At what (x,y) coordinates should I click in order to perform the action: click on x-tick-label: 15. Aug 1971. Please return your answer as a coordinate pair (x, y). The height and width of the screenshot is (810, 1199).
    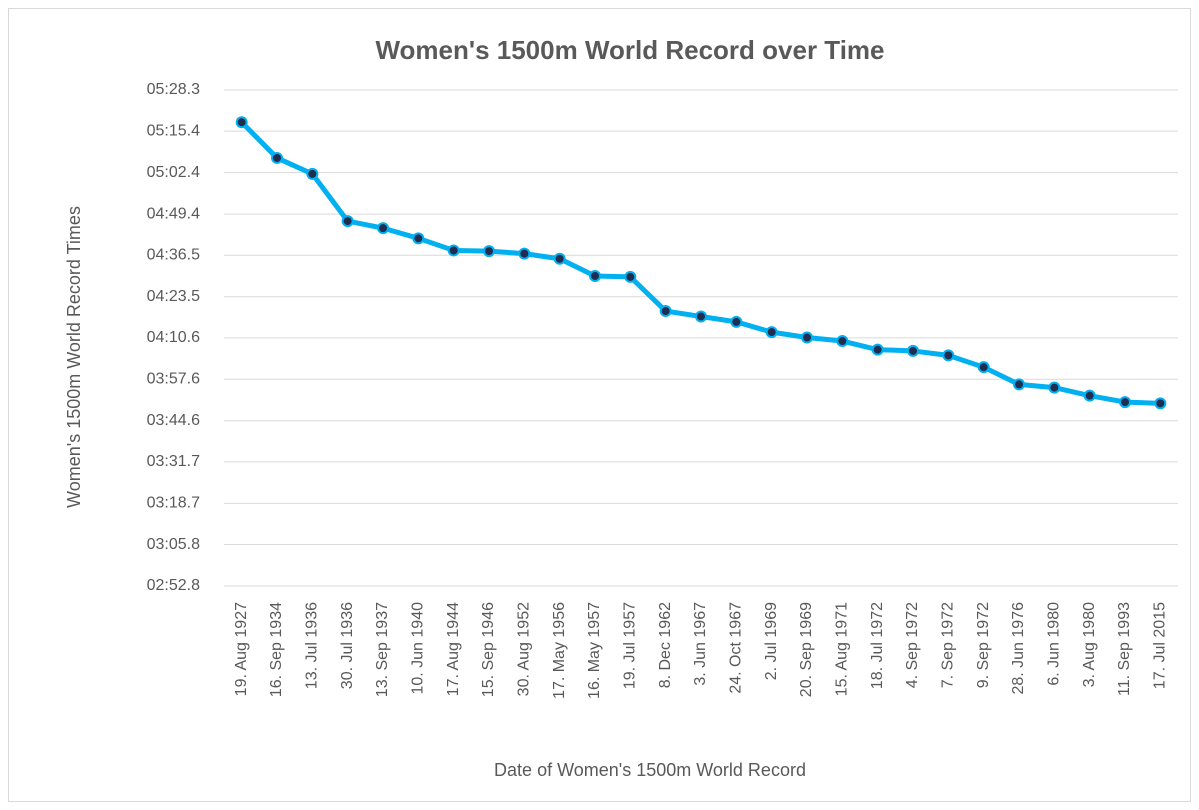
    Looking at the image, I should click on (842, 649).